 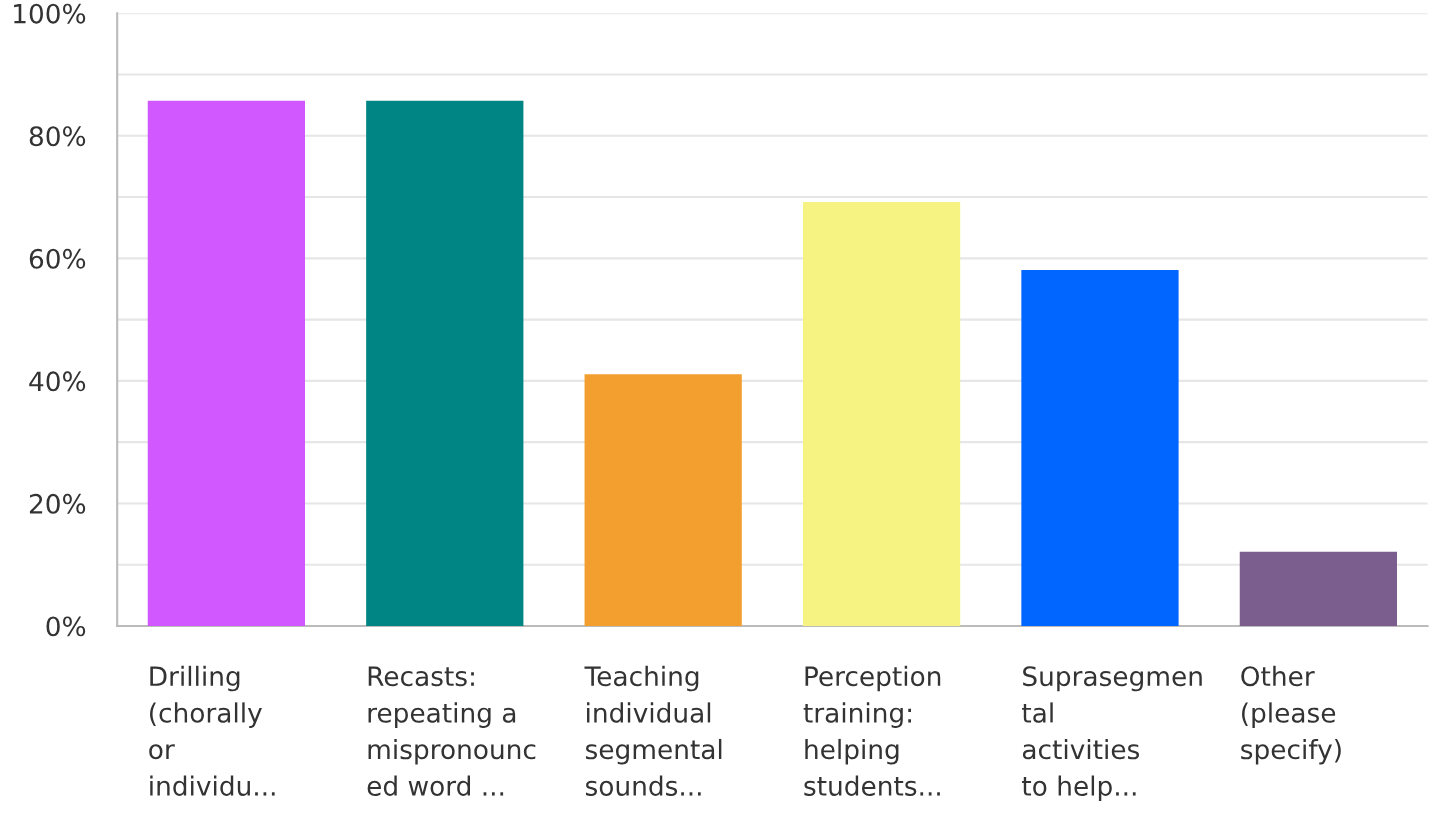 What do you see at coordinates (50, 13) in the screenshot?
I see `y-tick-label: 100%` at bounding box center [50, 13].